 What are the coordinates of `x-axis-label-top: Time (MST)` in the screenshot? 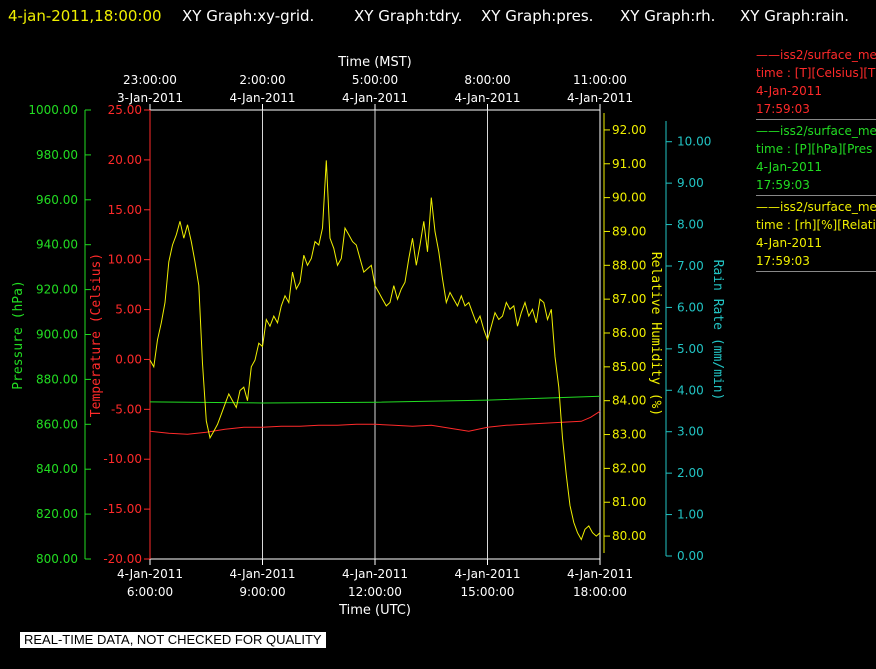 It's located at (374, 62).